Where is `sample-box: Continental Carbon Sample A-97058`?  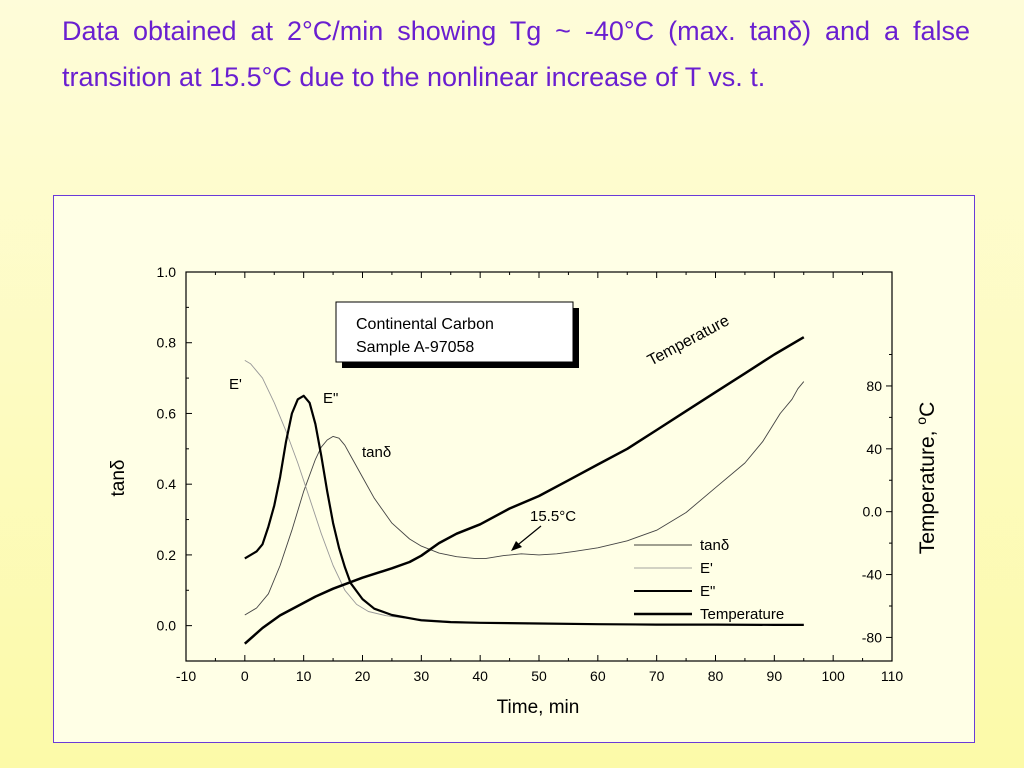
sample-box: Continental Carbon Sample A-97058 is located at coordinates (457, 334).